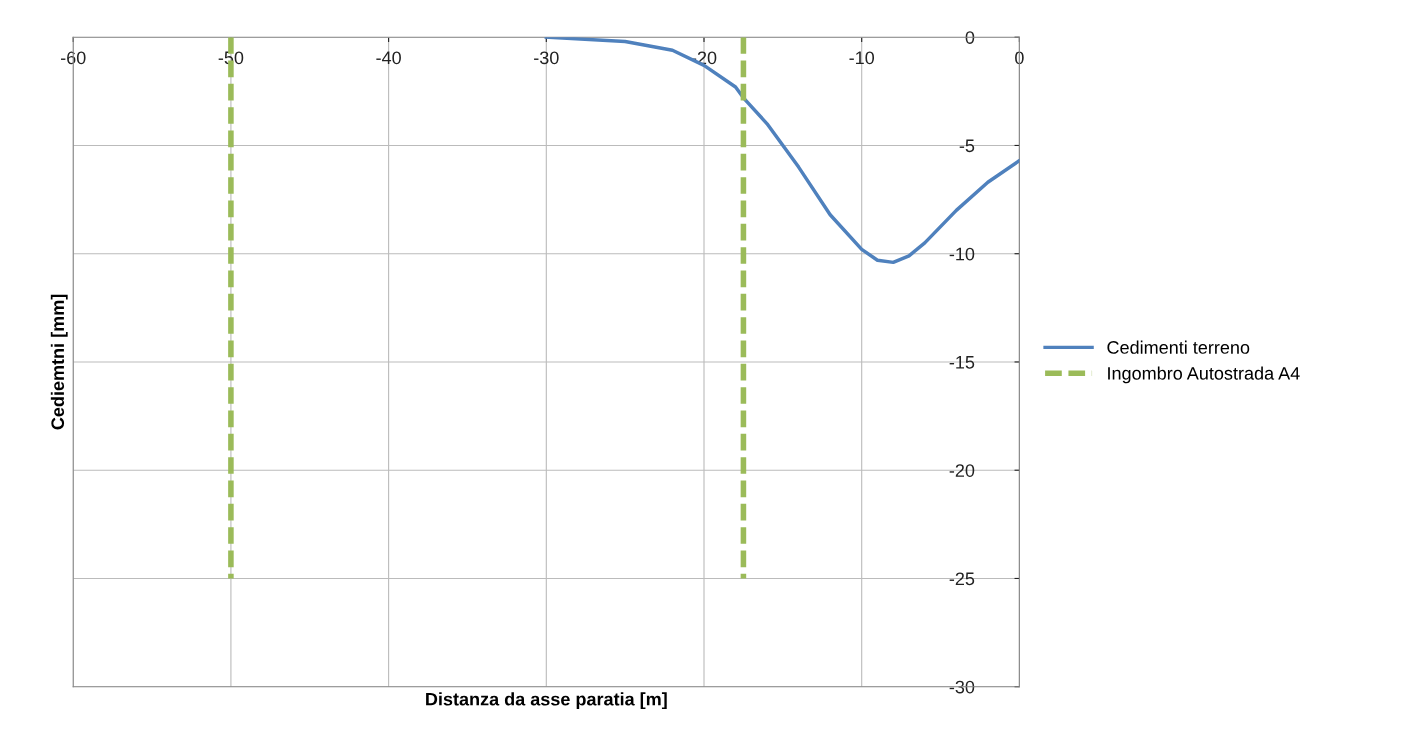 Image resolution: width=1408 pixels, height=744 pixels. What do you see at coordinates (546, 701) in the screenshot?
I see `x-axis-title: Distanza da asse paratia [m]` at bounding box center [546, 701].